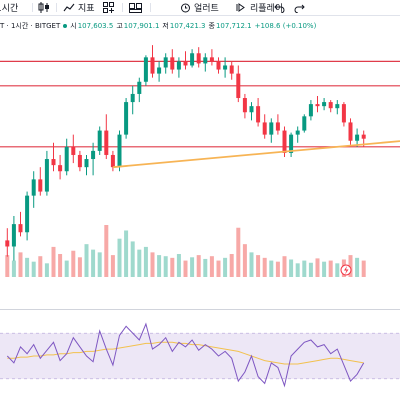 The image size is (400, 400). Describe the element at coordinates (211, 26) in the screenshot. I see `close-label: 종` at that location.